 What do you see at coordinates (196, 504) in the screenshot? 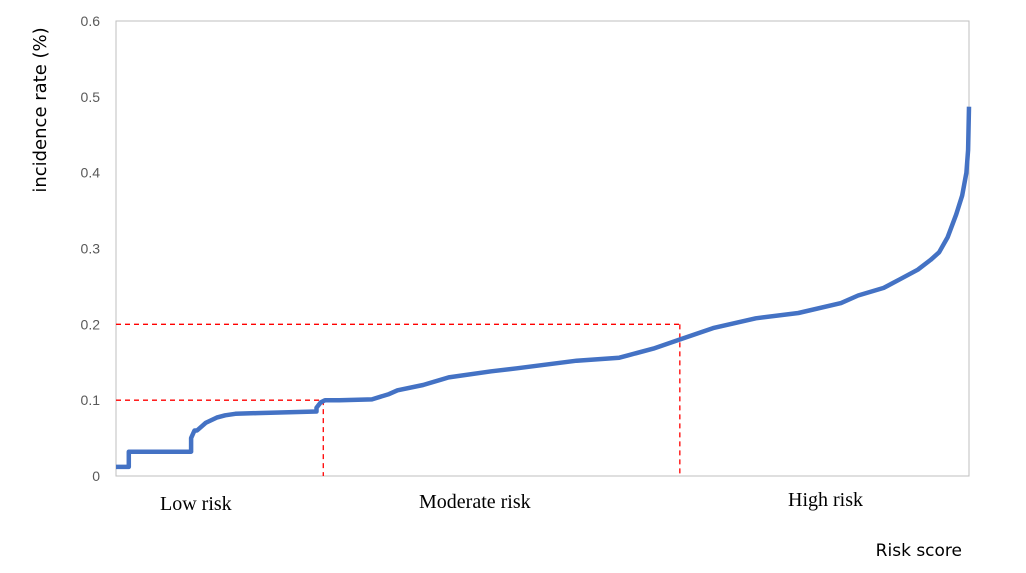
I see `region-label-low-risk: Low risk` at bounding box center [196, 504].